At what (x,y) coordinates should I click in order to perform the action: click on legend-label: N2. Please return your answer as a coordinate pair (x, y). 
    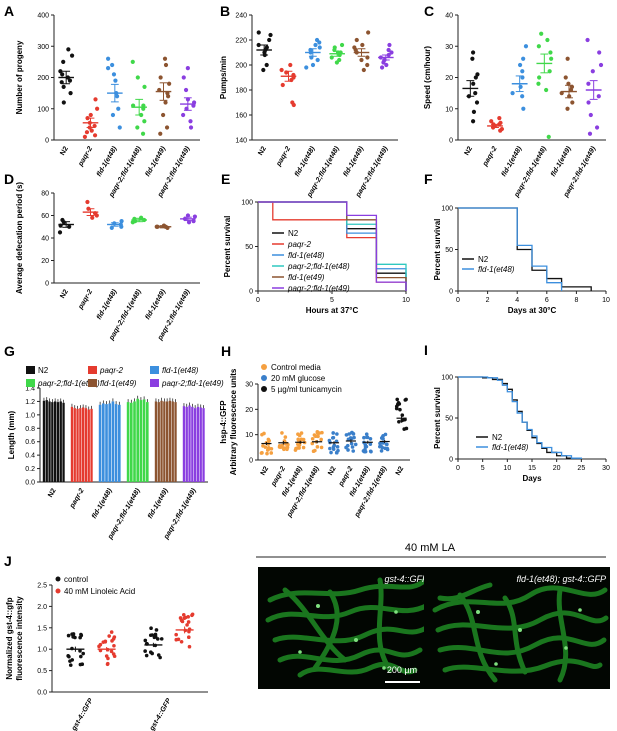
    Looking at the image, I should click on (497, 437).